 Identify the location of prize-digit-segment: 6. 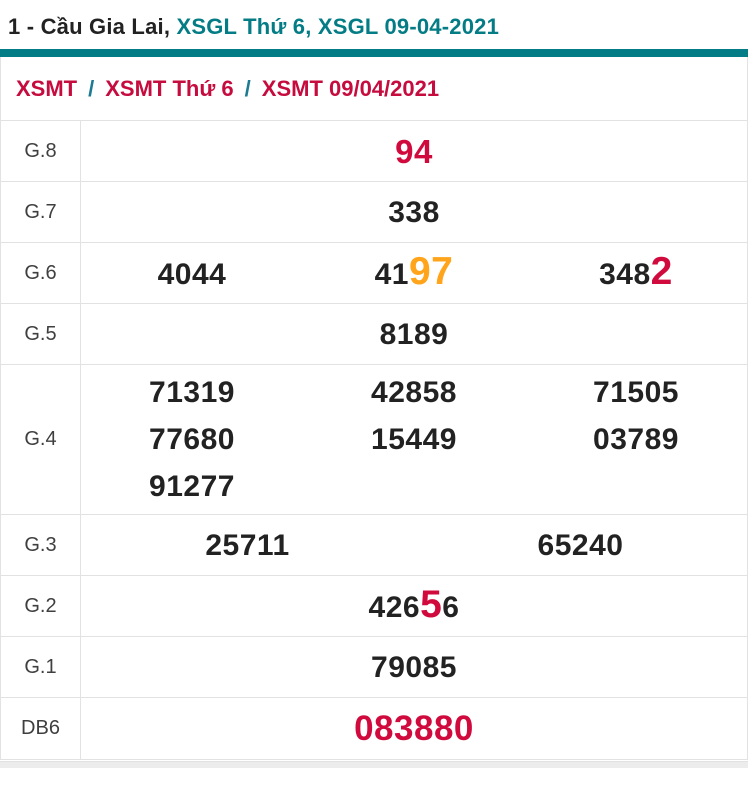
(451, 607).